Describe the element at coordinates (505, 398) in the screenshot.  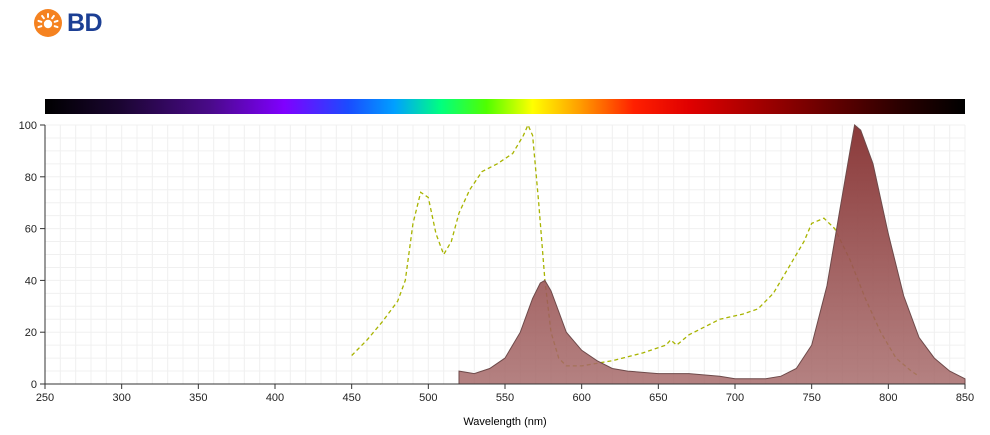
I see `x-tick-label: 550` at that location.